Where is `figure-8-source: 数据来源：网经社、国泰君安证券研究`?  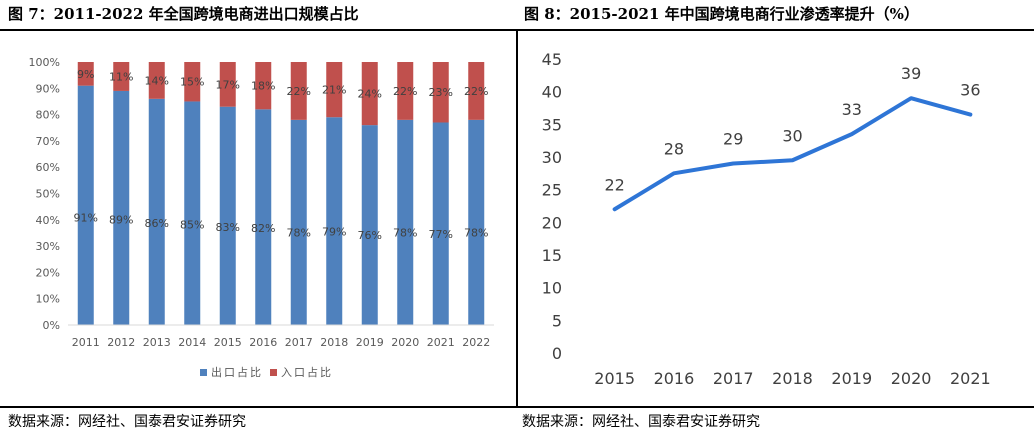
figure-8-source: 数据来源：网经社、国泰君安证券研究 is located at coordinates (641, 422).